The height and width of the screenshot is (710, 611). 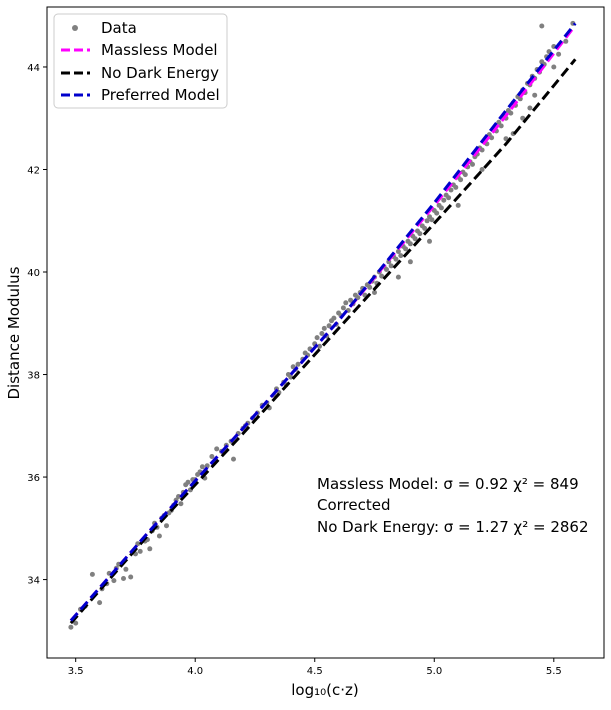 I want to click on annotation-corrected: Corrected, so click(x=354, y=505).